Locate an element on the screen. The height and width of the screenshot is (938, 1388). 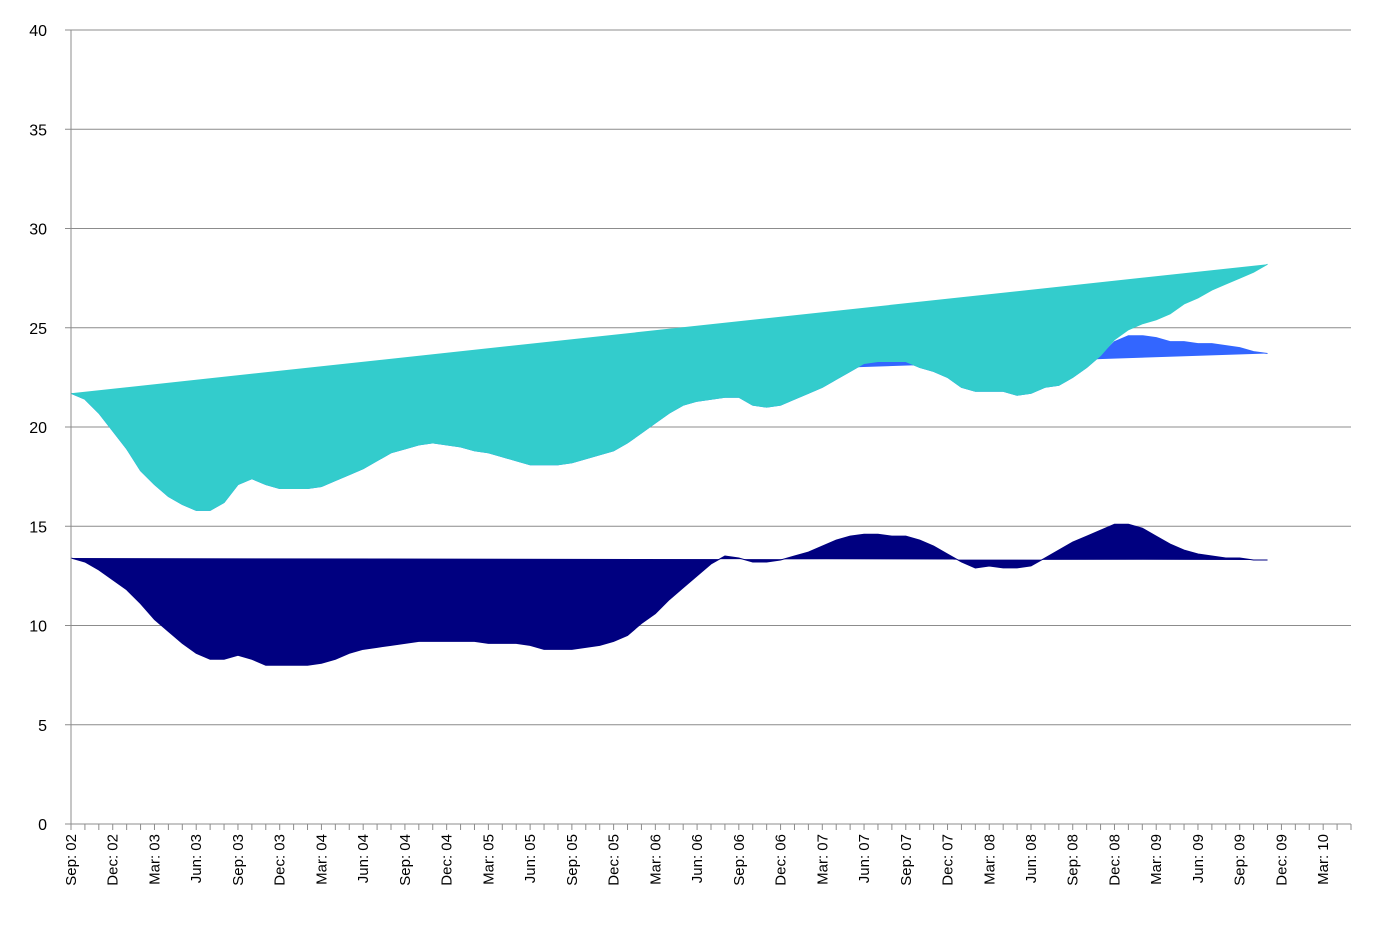
x-tick-label: Mar: 10 is located at coordinates (1323, 859).